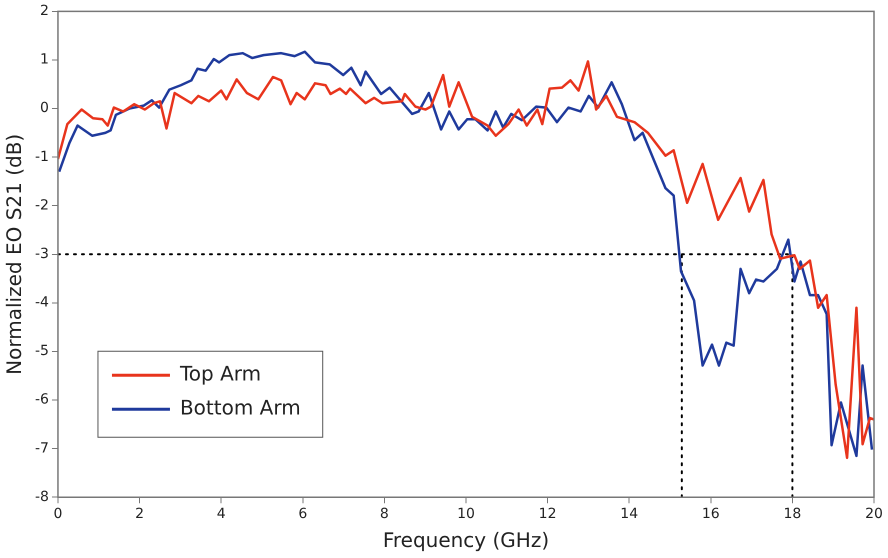 Image resolution: width=888 pixels, height=558 pixels. Describe the element at coordinates (14, 254) in the screenshot. I see `y-axis-title: Normalized EO S21 (dB)` at that location.